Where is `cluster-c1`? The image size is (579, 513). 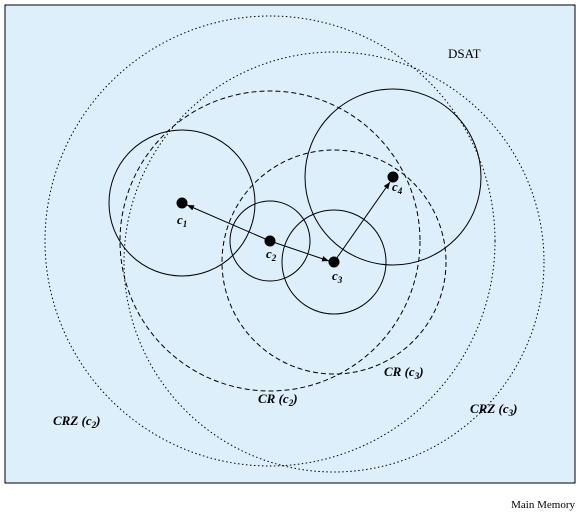
cluster-c1 is located at coordinates (182, 203).